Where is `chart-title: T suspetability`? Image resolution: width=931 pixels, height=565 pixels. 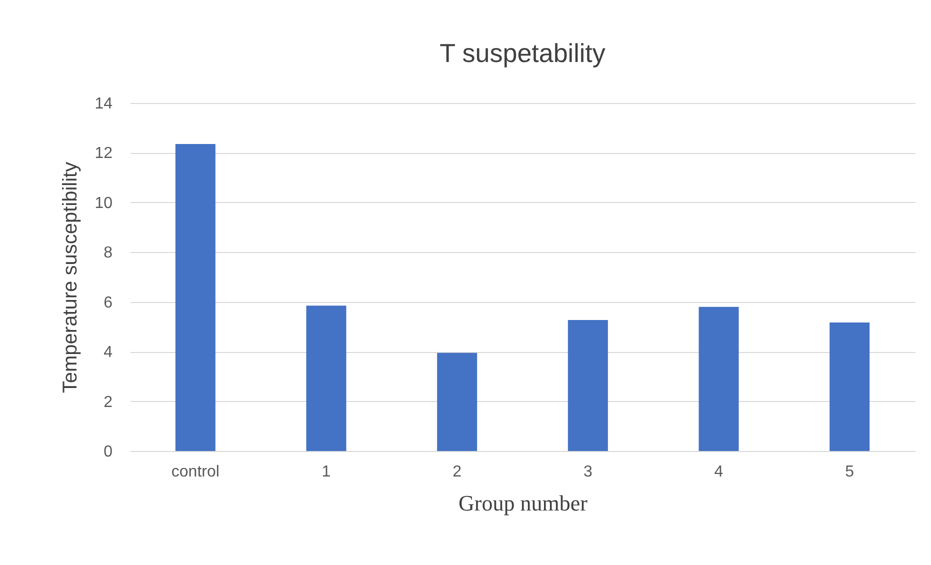
chart-title: T suspetability is located at coordinates (523, 53).